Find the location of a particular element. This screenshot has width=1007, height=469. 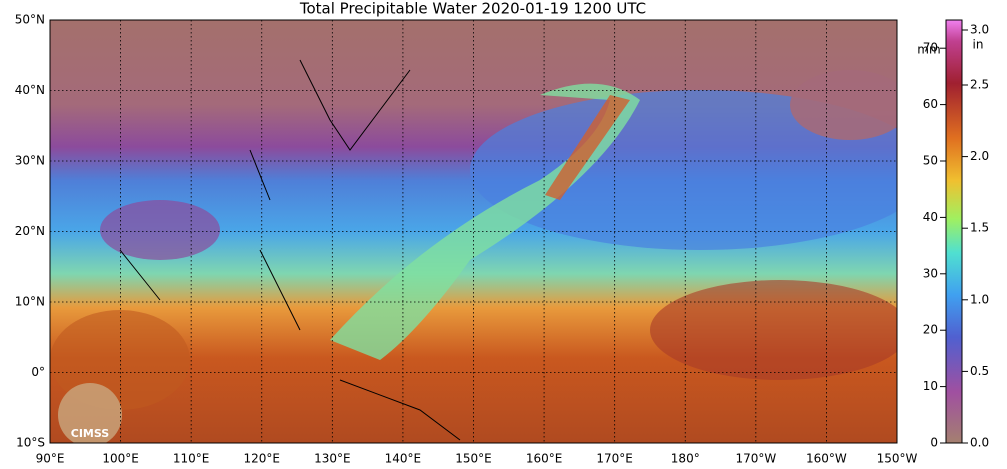

in-tick-label: 2.0 is located at coordinates (979, 156).